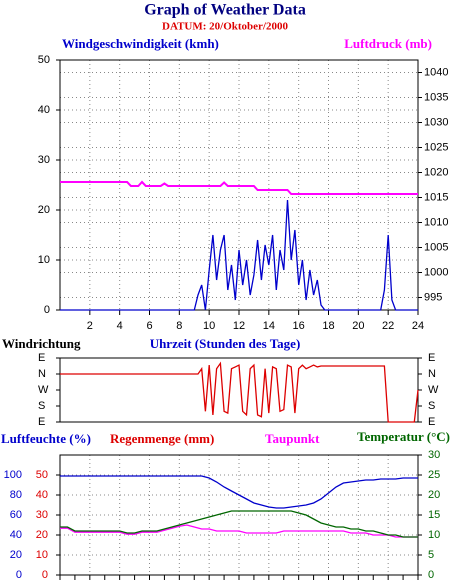 The width and height of the screenshot is (461, 585). What do you see at coordinates (436, 172) in the screenshot?
I see `y-tick-label: 1020` at bounding box center [436, 172].